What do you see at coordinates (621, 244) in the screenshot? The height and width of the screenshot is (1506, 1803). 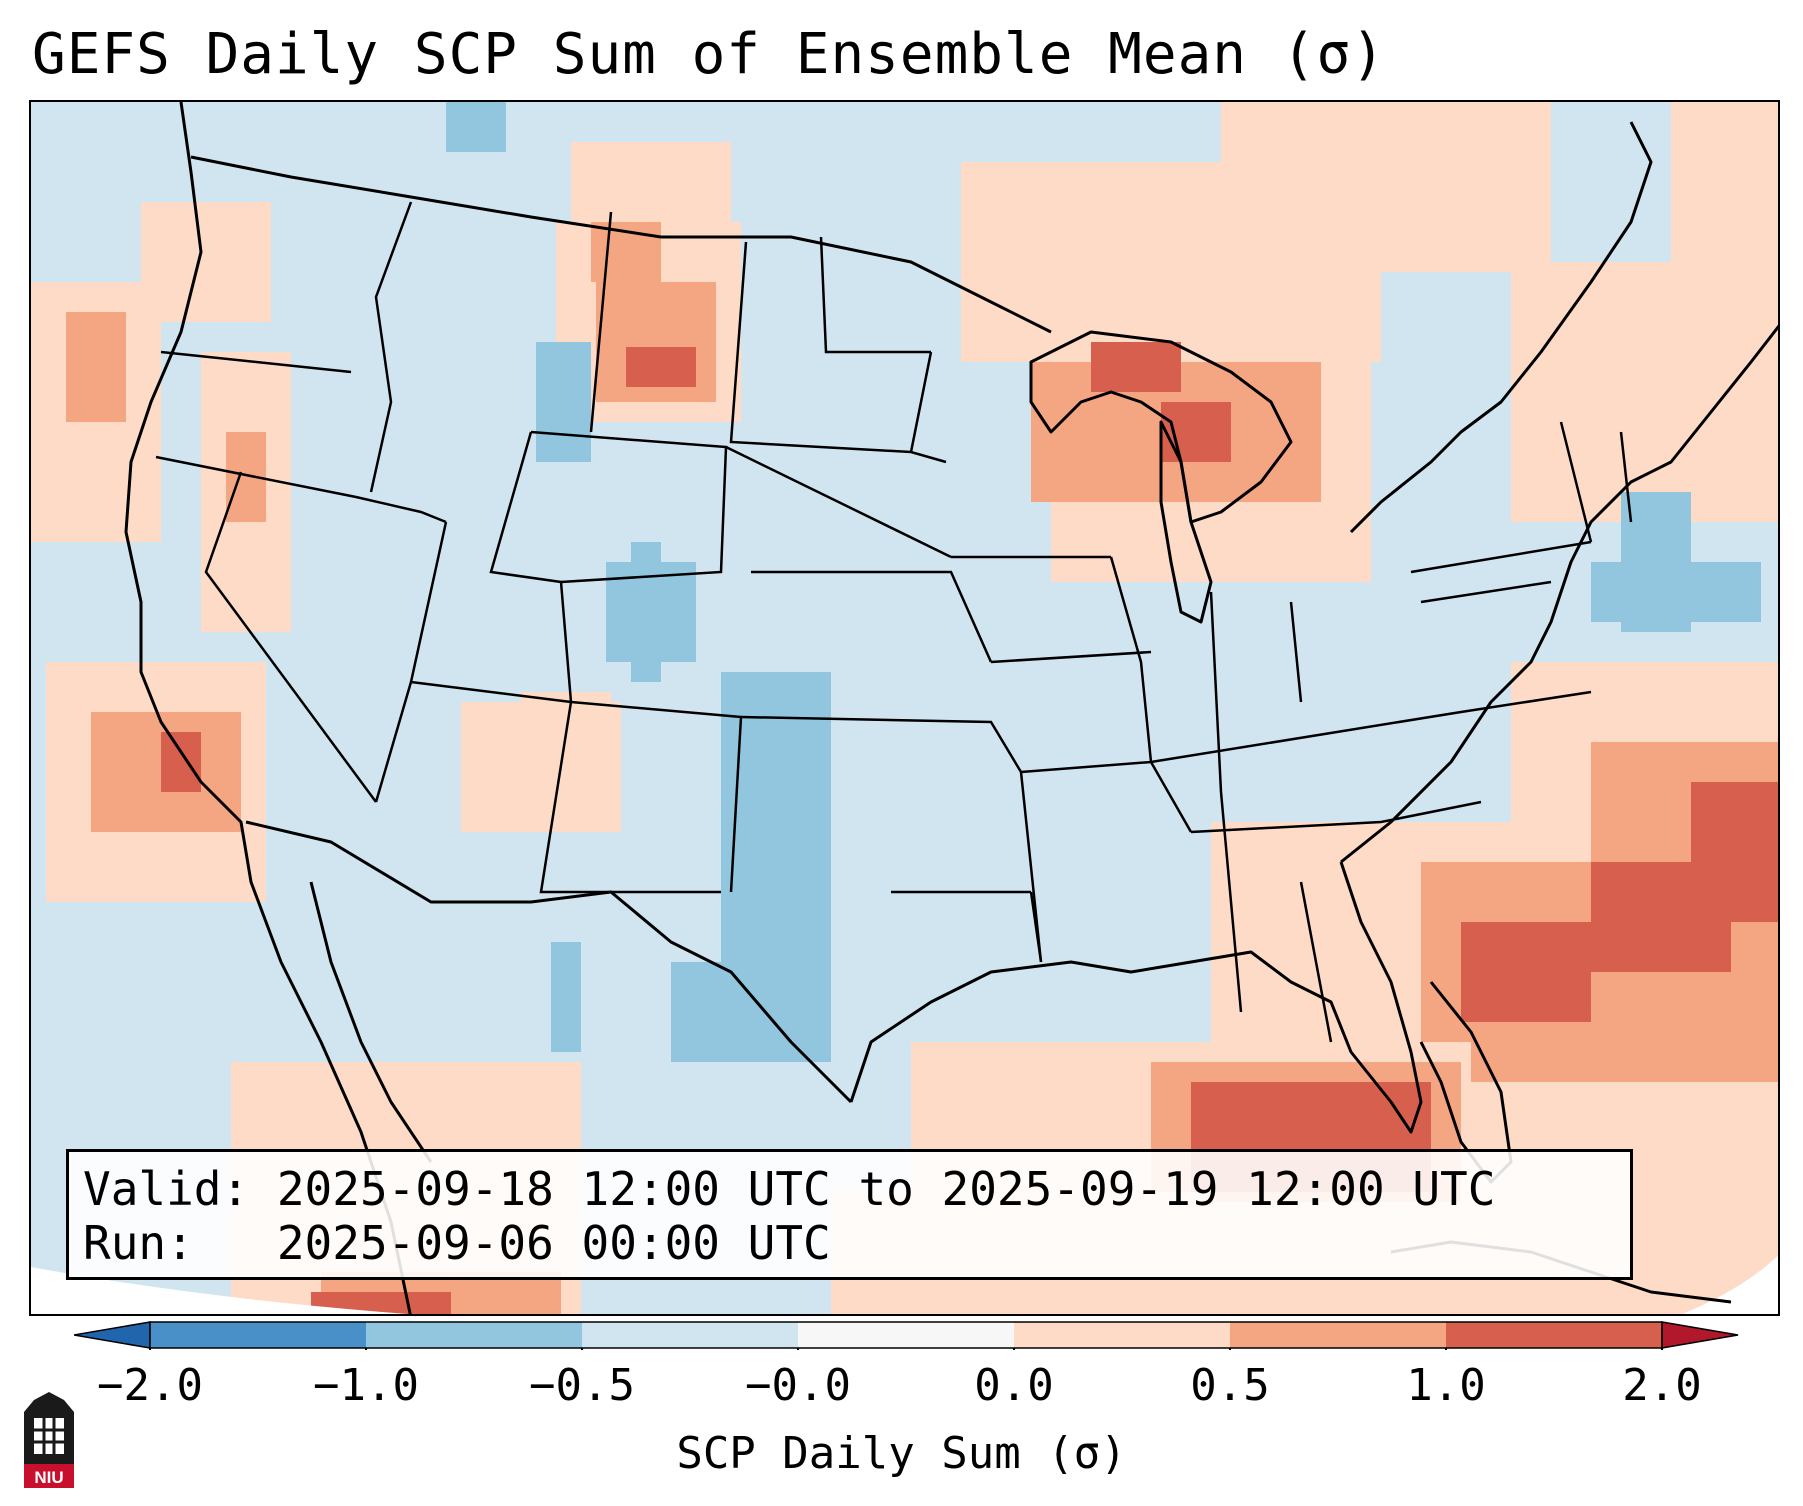 I see `us-canada-border` at bounding box center [621, 244].